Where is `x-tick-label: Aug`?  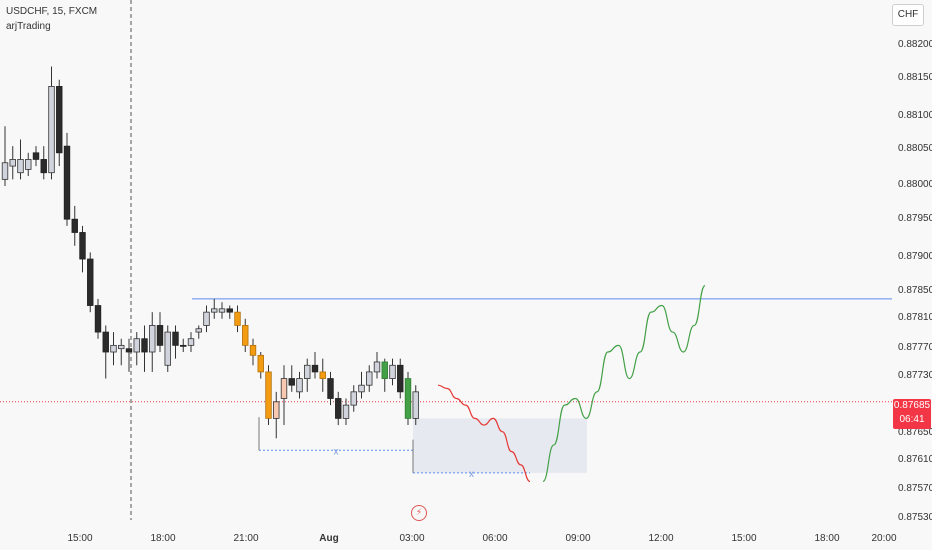 x-tick-label: Aug is located at coordinates (328, 538).